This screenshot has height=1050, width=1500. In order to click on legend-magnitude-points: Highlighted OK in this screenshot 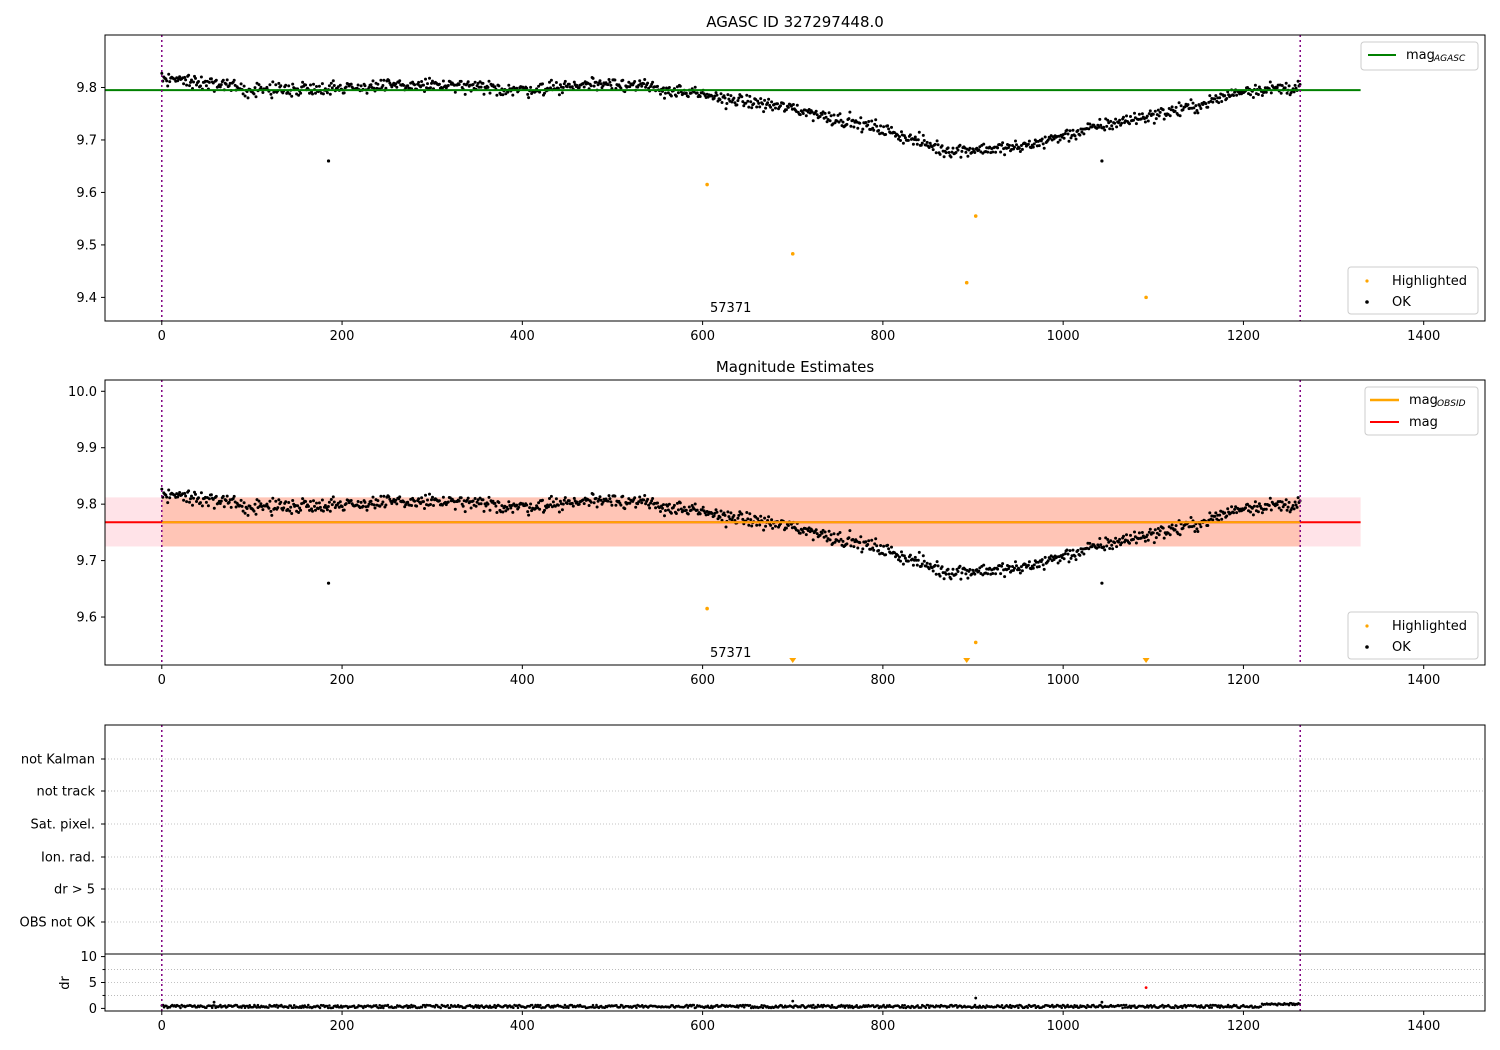, I will do `click(1413, 635)`.